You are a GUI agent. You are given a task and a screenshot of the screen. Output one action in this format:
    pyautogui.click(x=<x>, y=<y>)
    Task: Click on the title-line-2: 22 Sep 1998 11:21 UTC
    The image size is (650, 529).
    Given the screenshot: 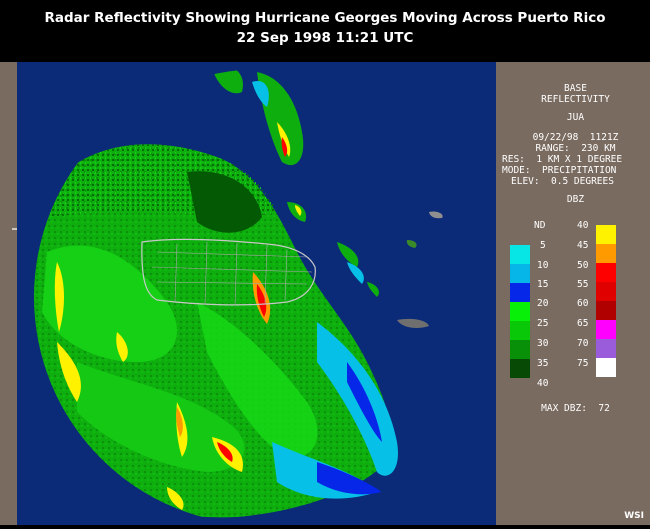 What is the action you would take?
    pyautogui.click(x=325, y=38)
    